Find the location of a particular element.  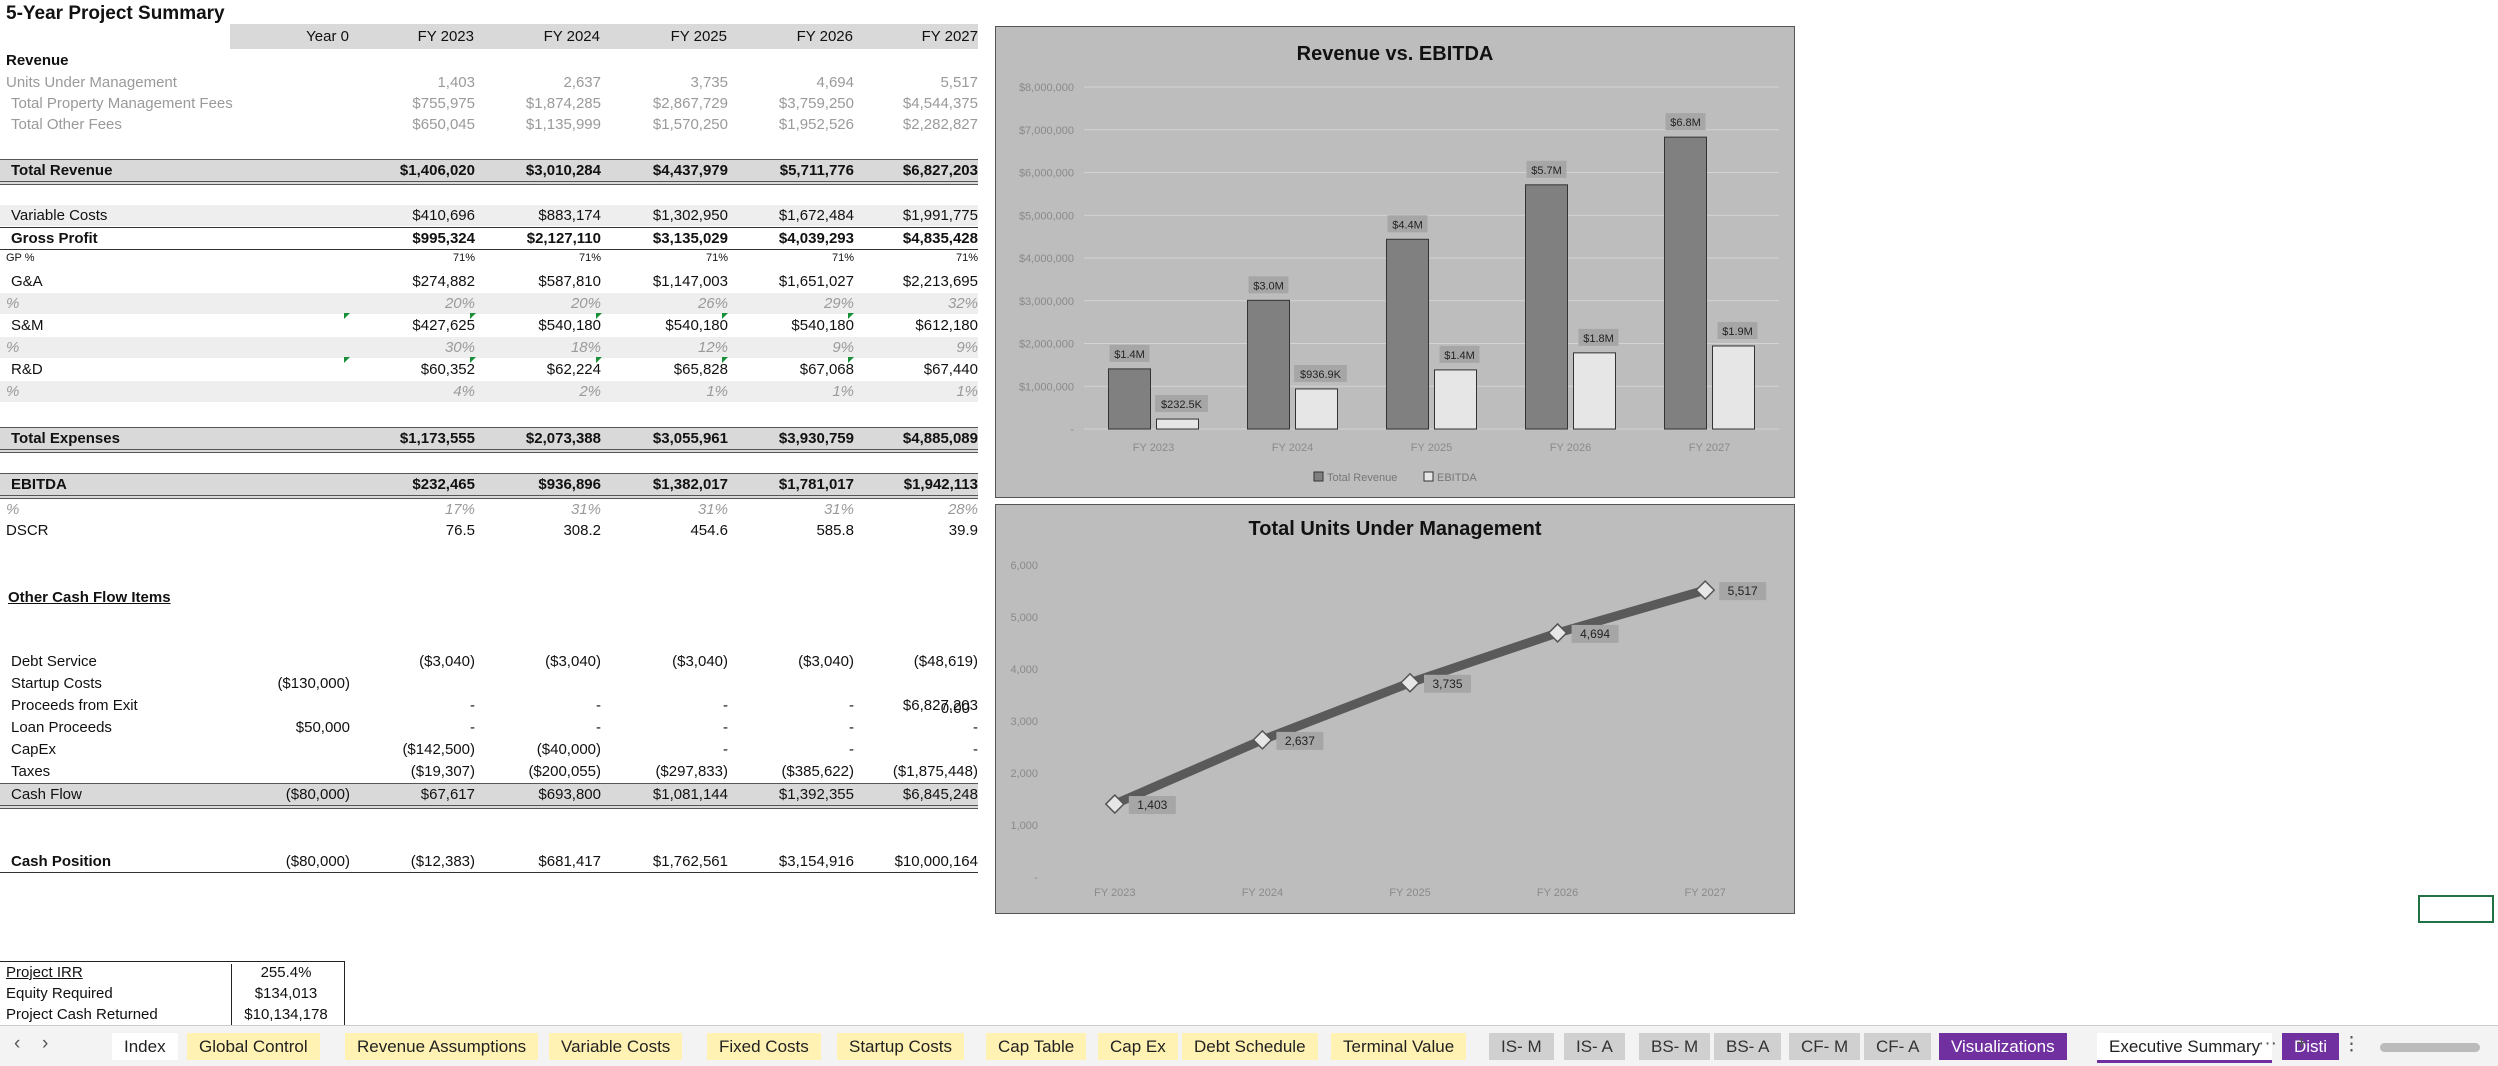

row-label: Debt Service is located at coordinates (54, 661).